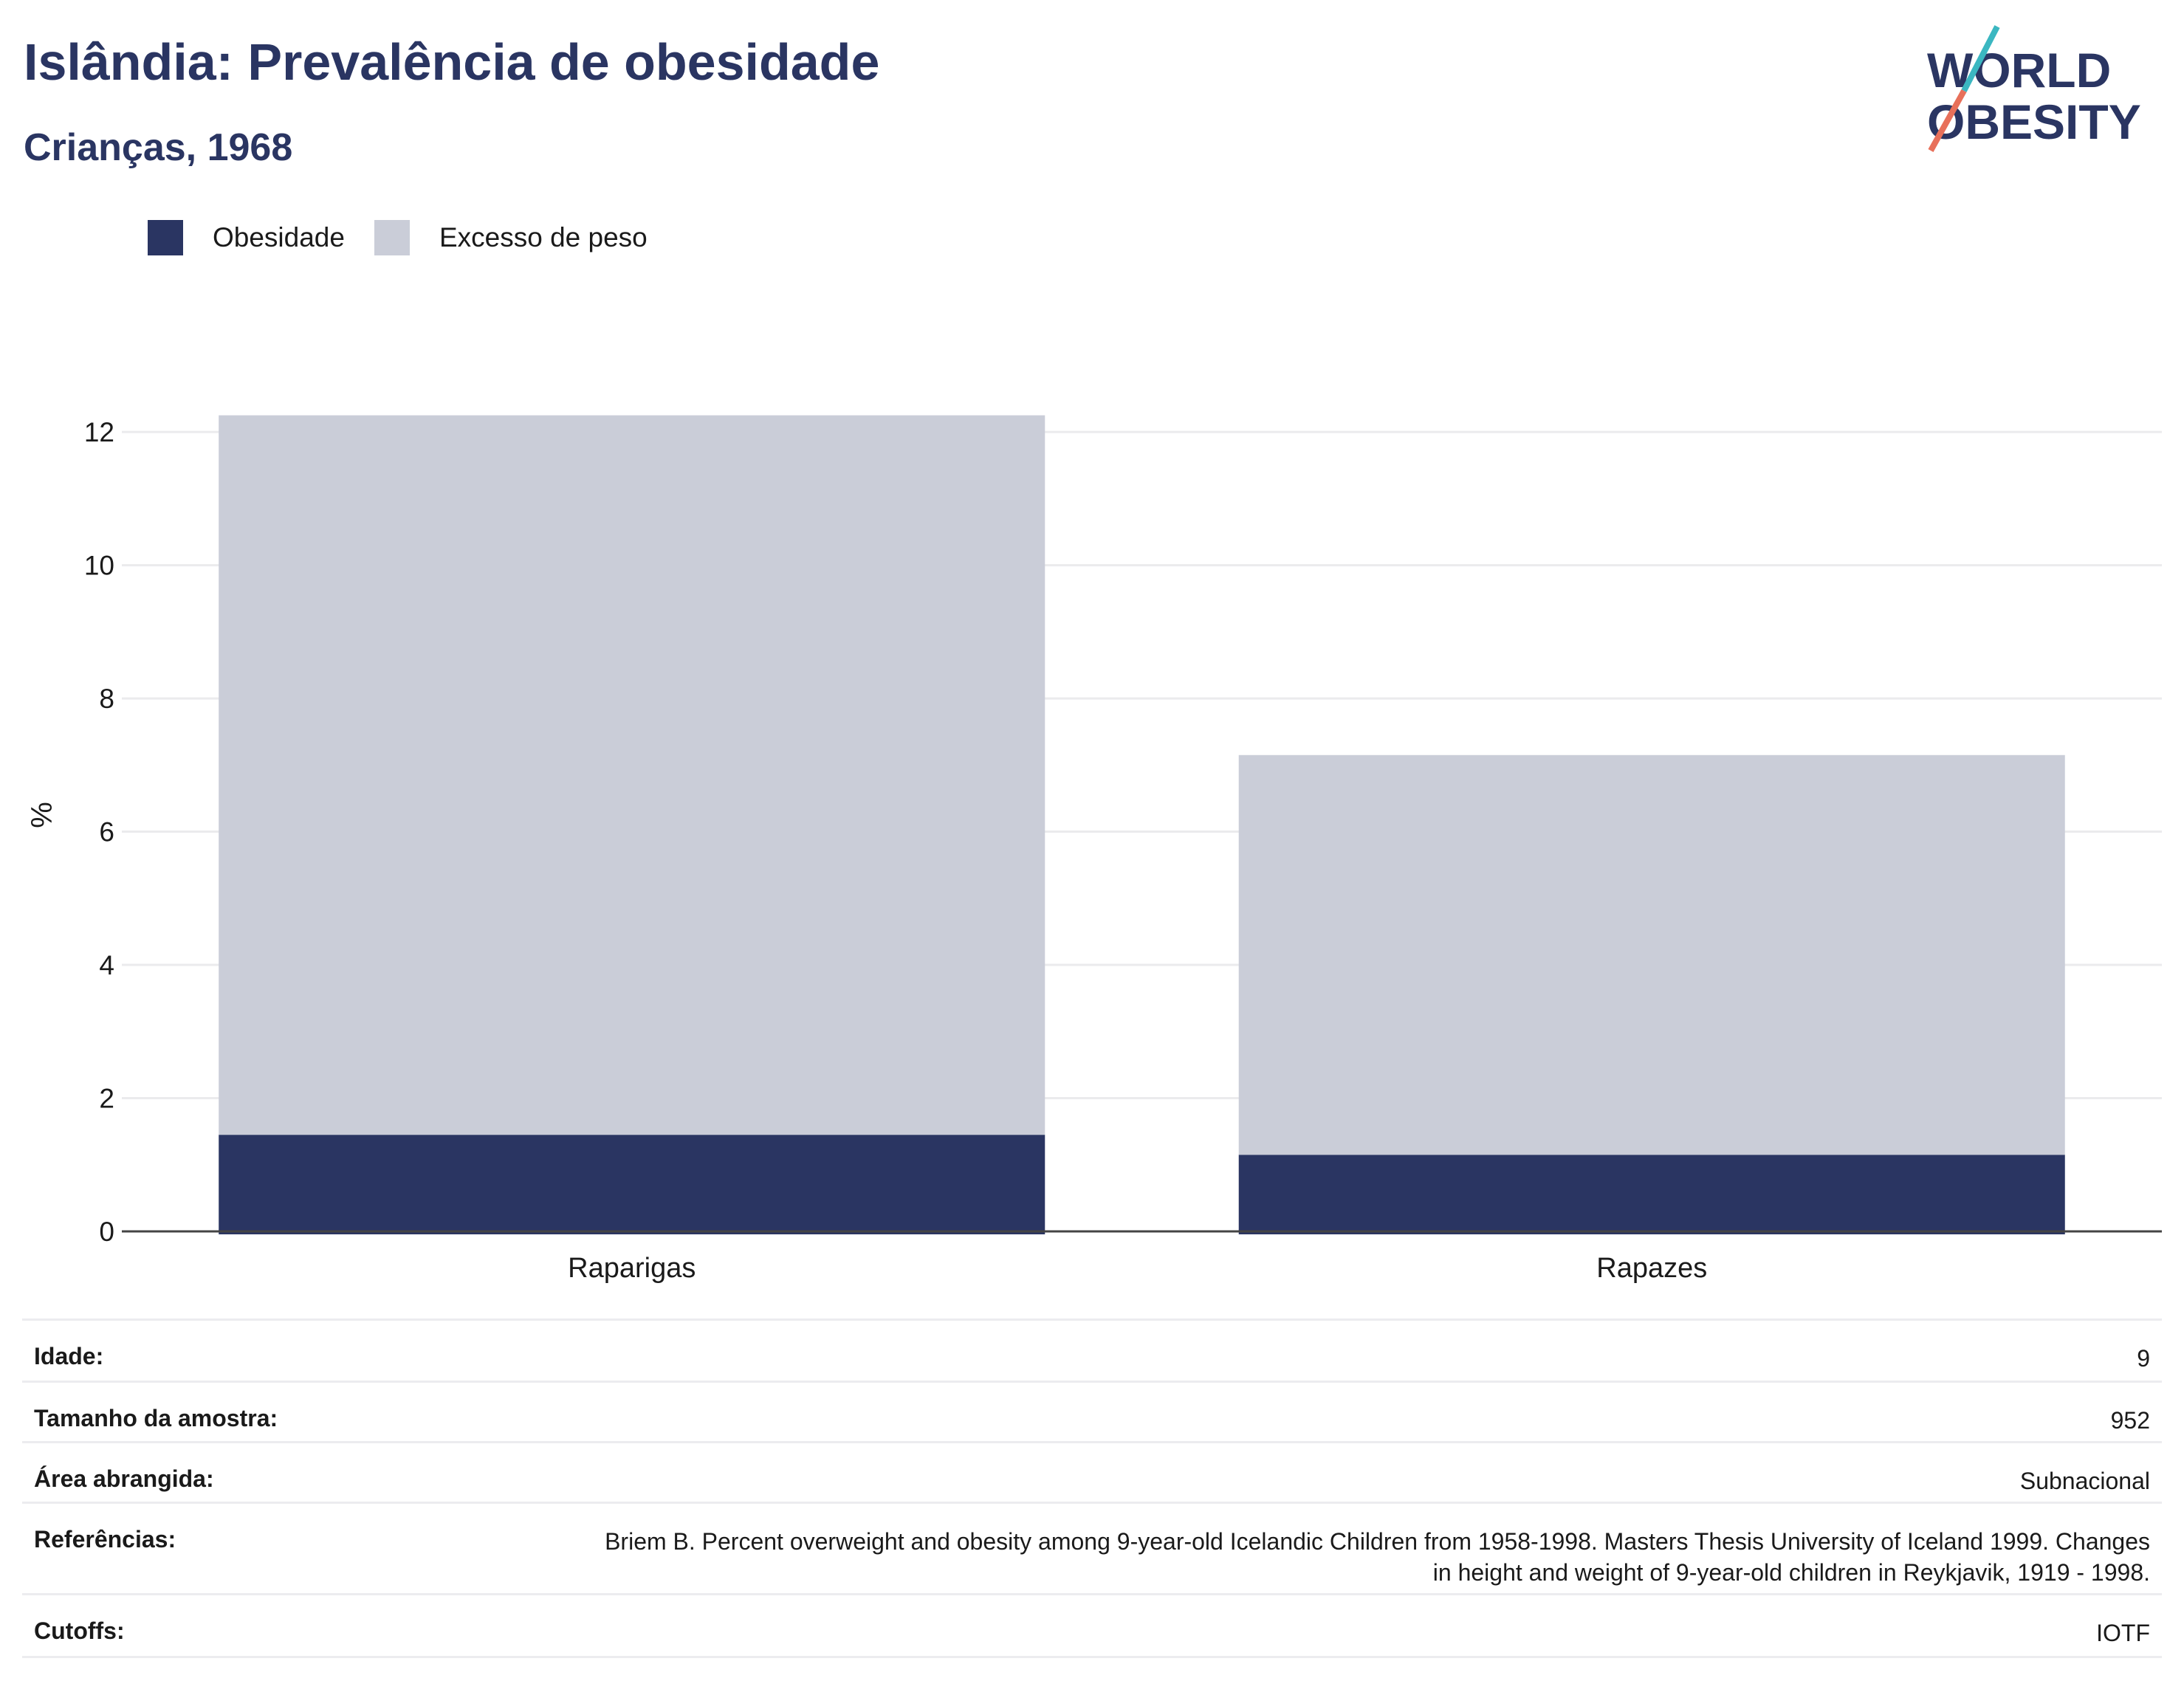 The height and width of the screenshot is (1695, 2184). I want to click on y-tick-label: 0, so click(107, 1232).